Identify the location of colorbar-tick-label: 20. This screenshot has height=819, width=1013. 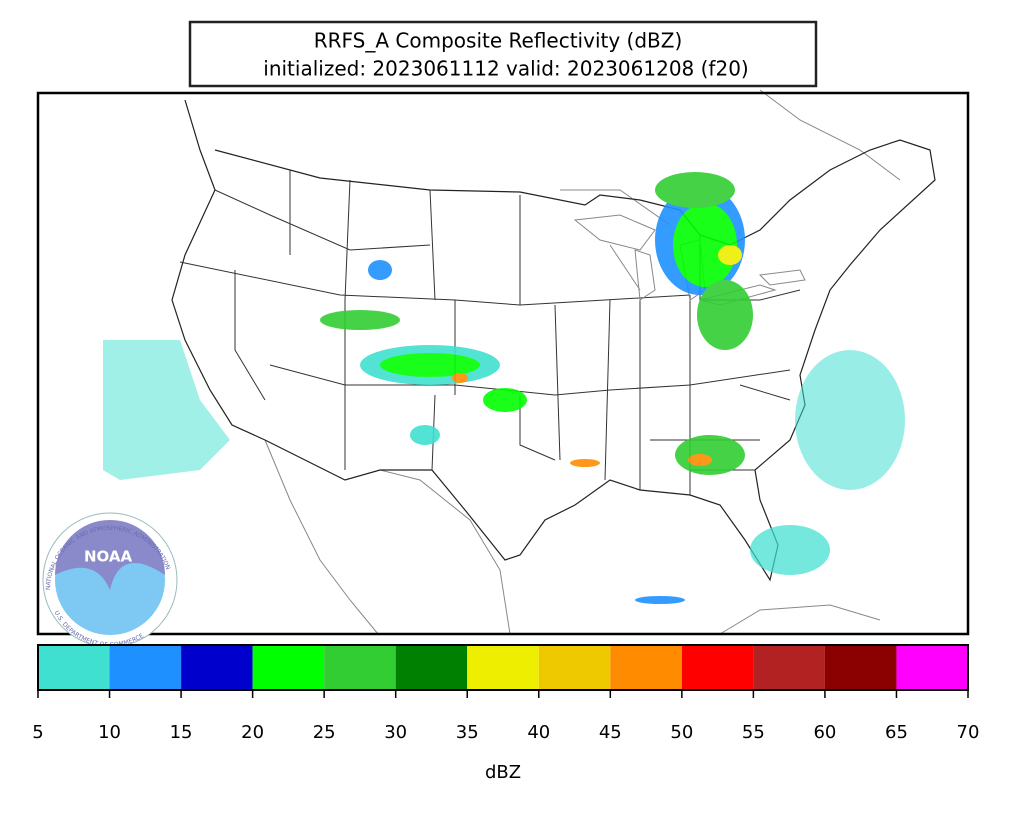
(252, 732).